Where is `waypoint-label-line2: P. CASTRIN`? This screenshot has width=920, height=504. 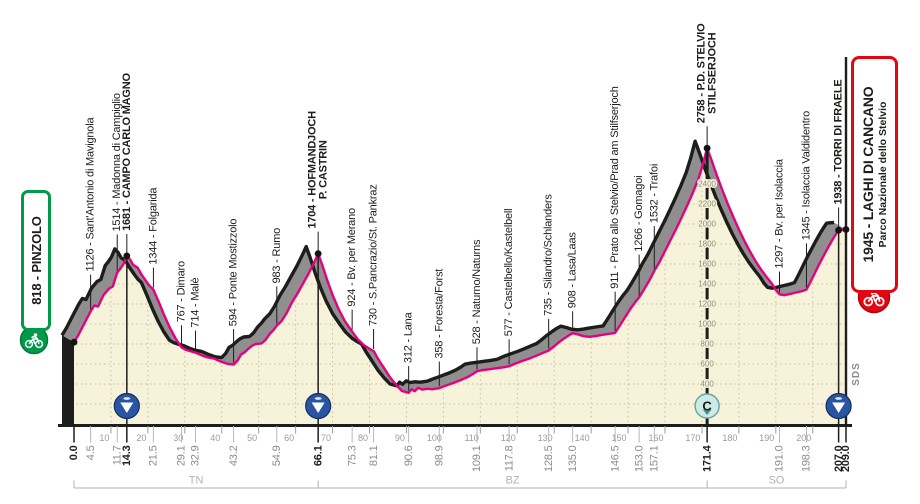
waypoint-label-line2: P. CASTRIN is located at coordinates (324, 169).